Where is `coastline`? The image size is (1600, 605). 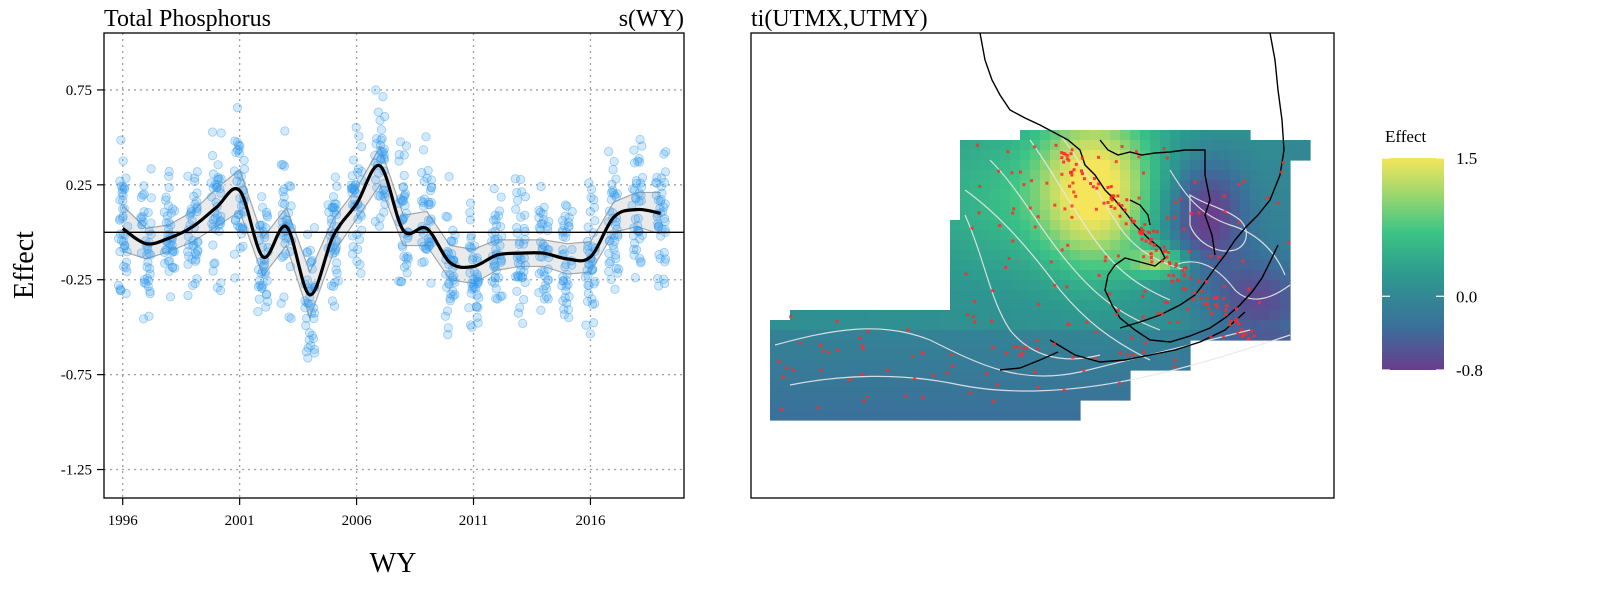 coastline is located at coordinates (1132, 202).